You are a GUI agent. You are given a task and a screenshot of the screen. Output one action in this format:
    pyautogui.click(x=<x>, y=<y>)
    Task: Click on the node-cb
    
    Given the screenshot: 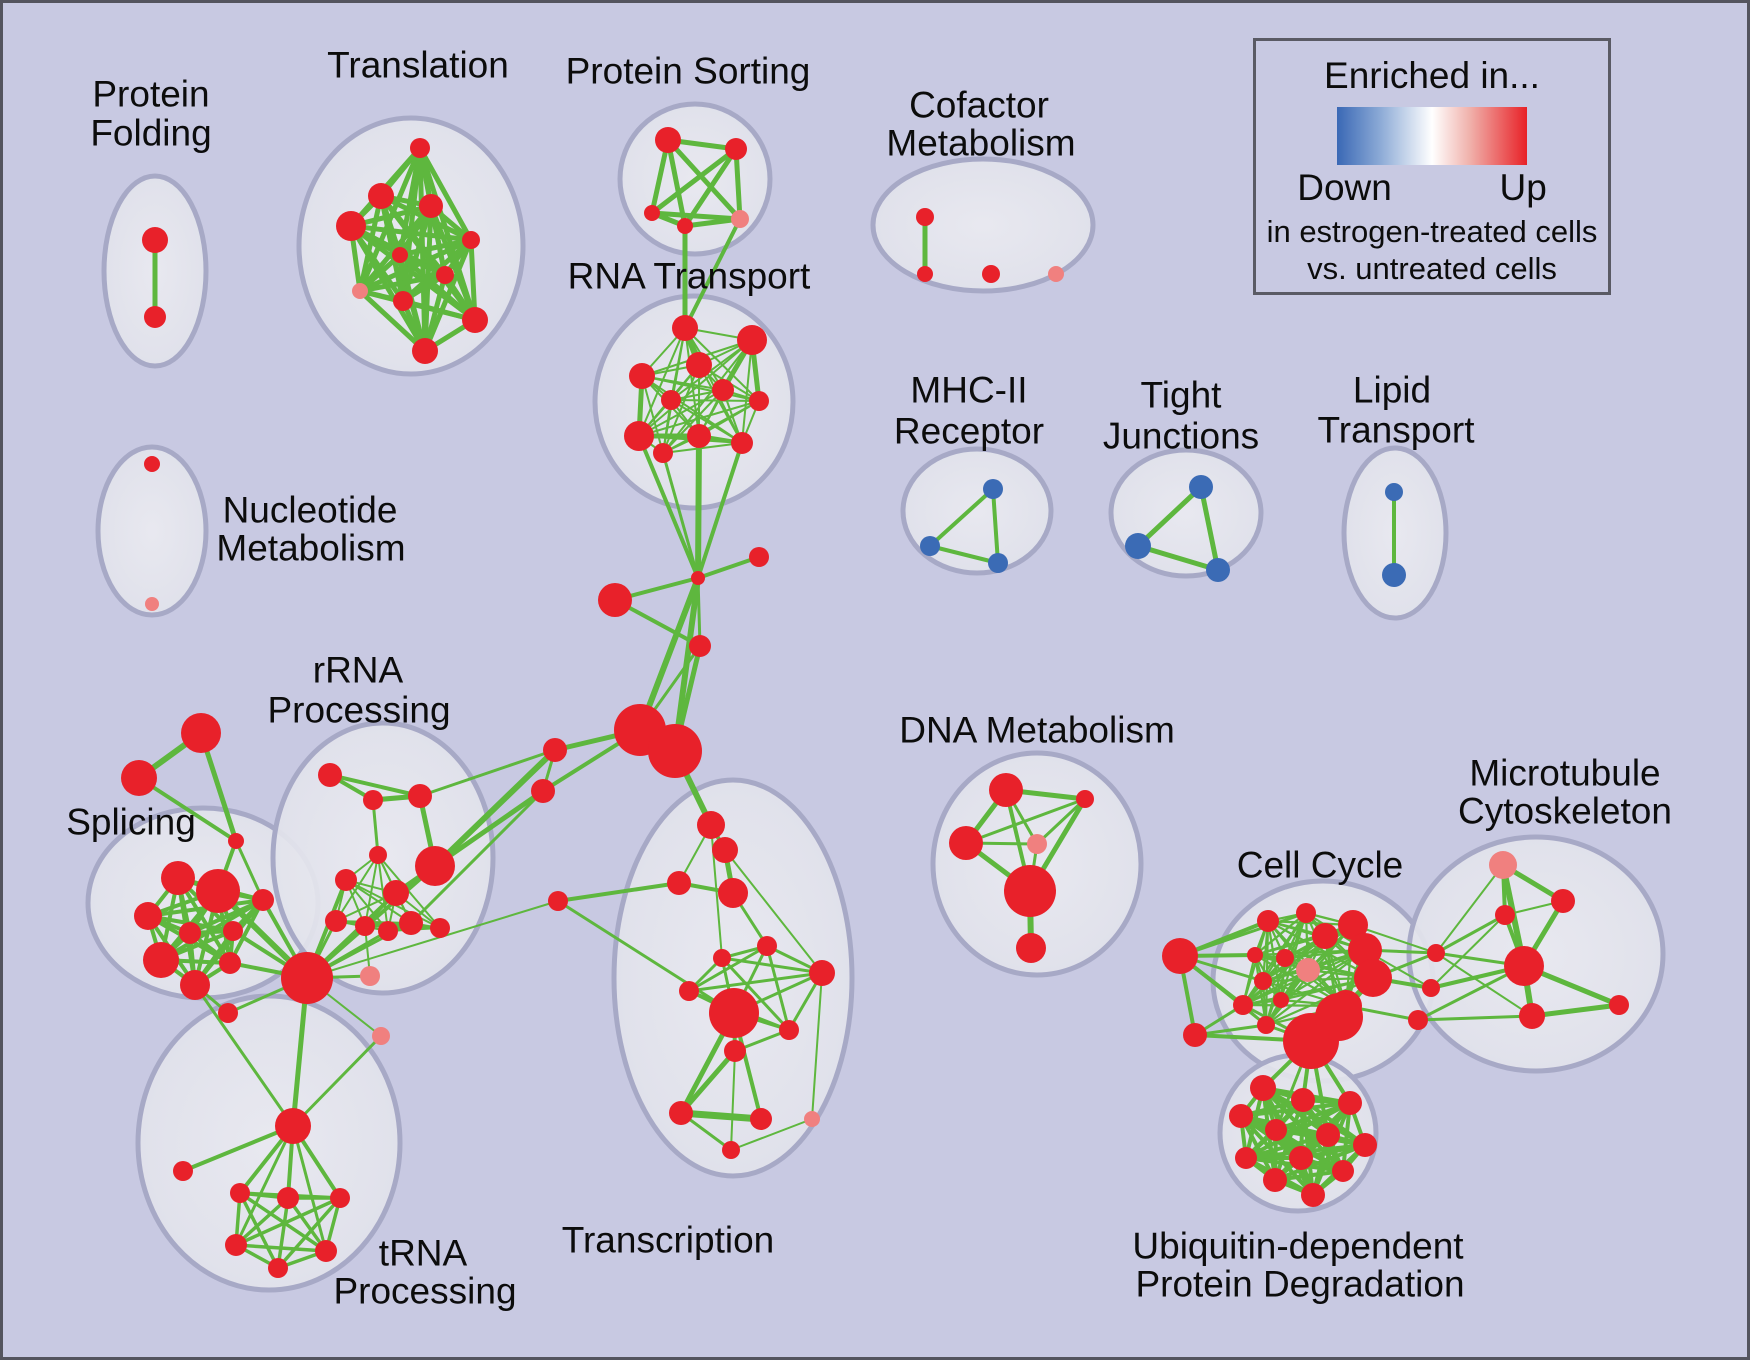 What is the action you would take?
    pyautogui.click(x=1306, y=913)
    